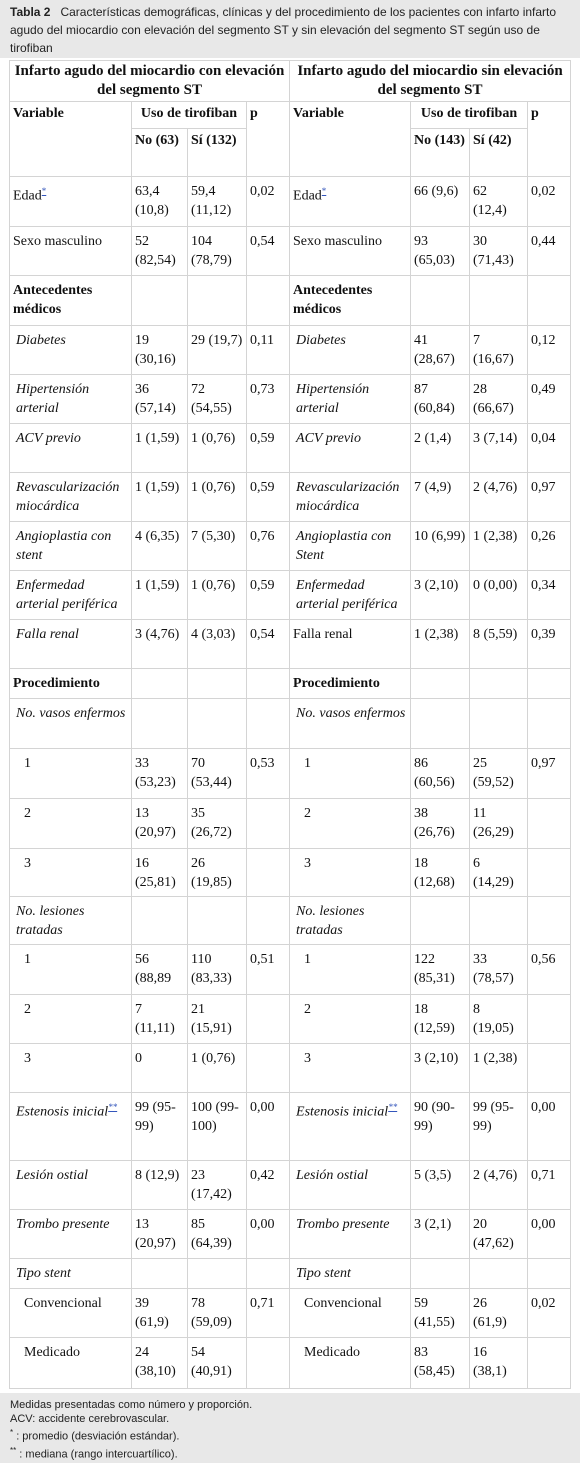 This screenshot has width=580, height=1463. I want to click on table-cell: 28 (66,67), so click(499, 399).